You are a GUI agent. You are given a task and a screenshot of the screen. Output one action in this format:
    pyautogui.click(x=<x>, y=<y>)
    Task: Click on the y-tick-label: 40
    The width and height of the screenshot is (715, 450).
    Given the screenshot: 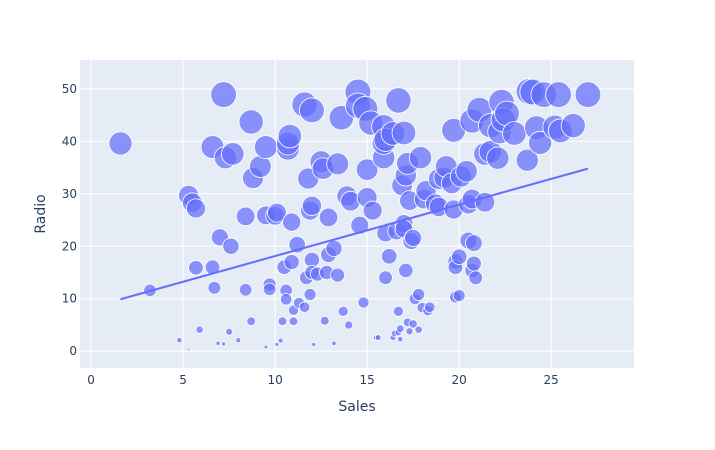 What is the action you would take?
    pyautogui.click(x=69, y=141)
    